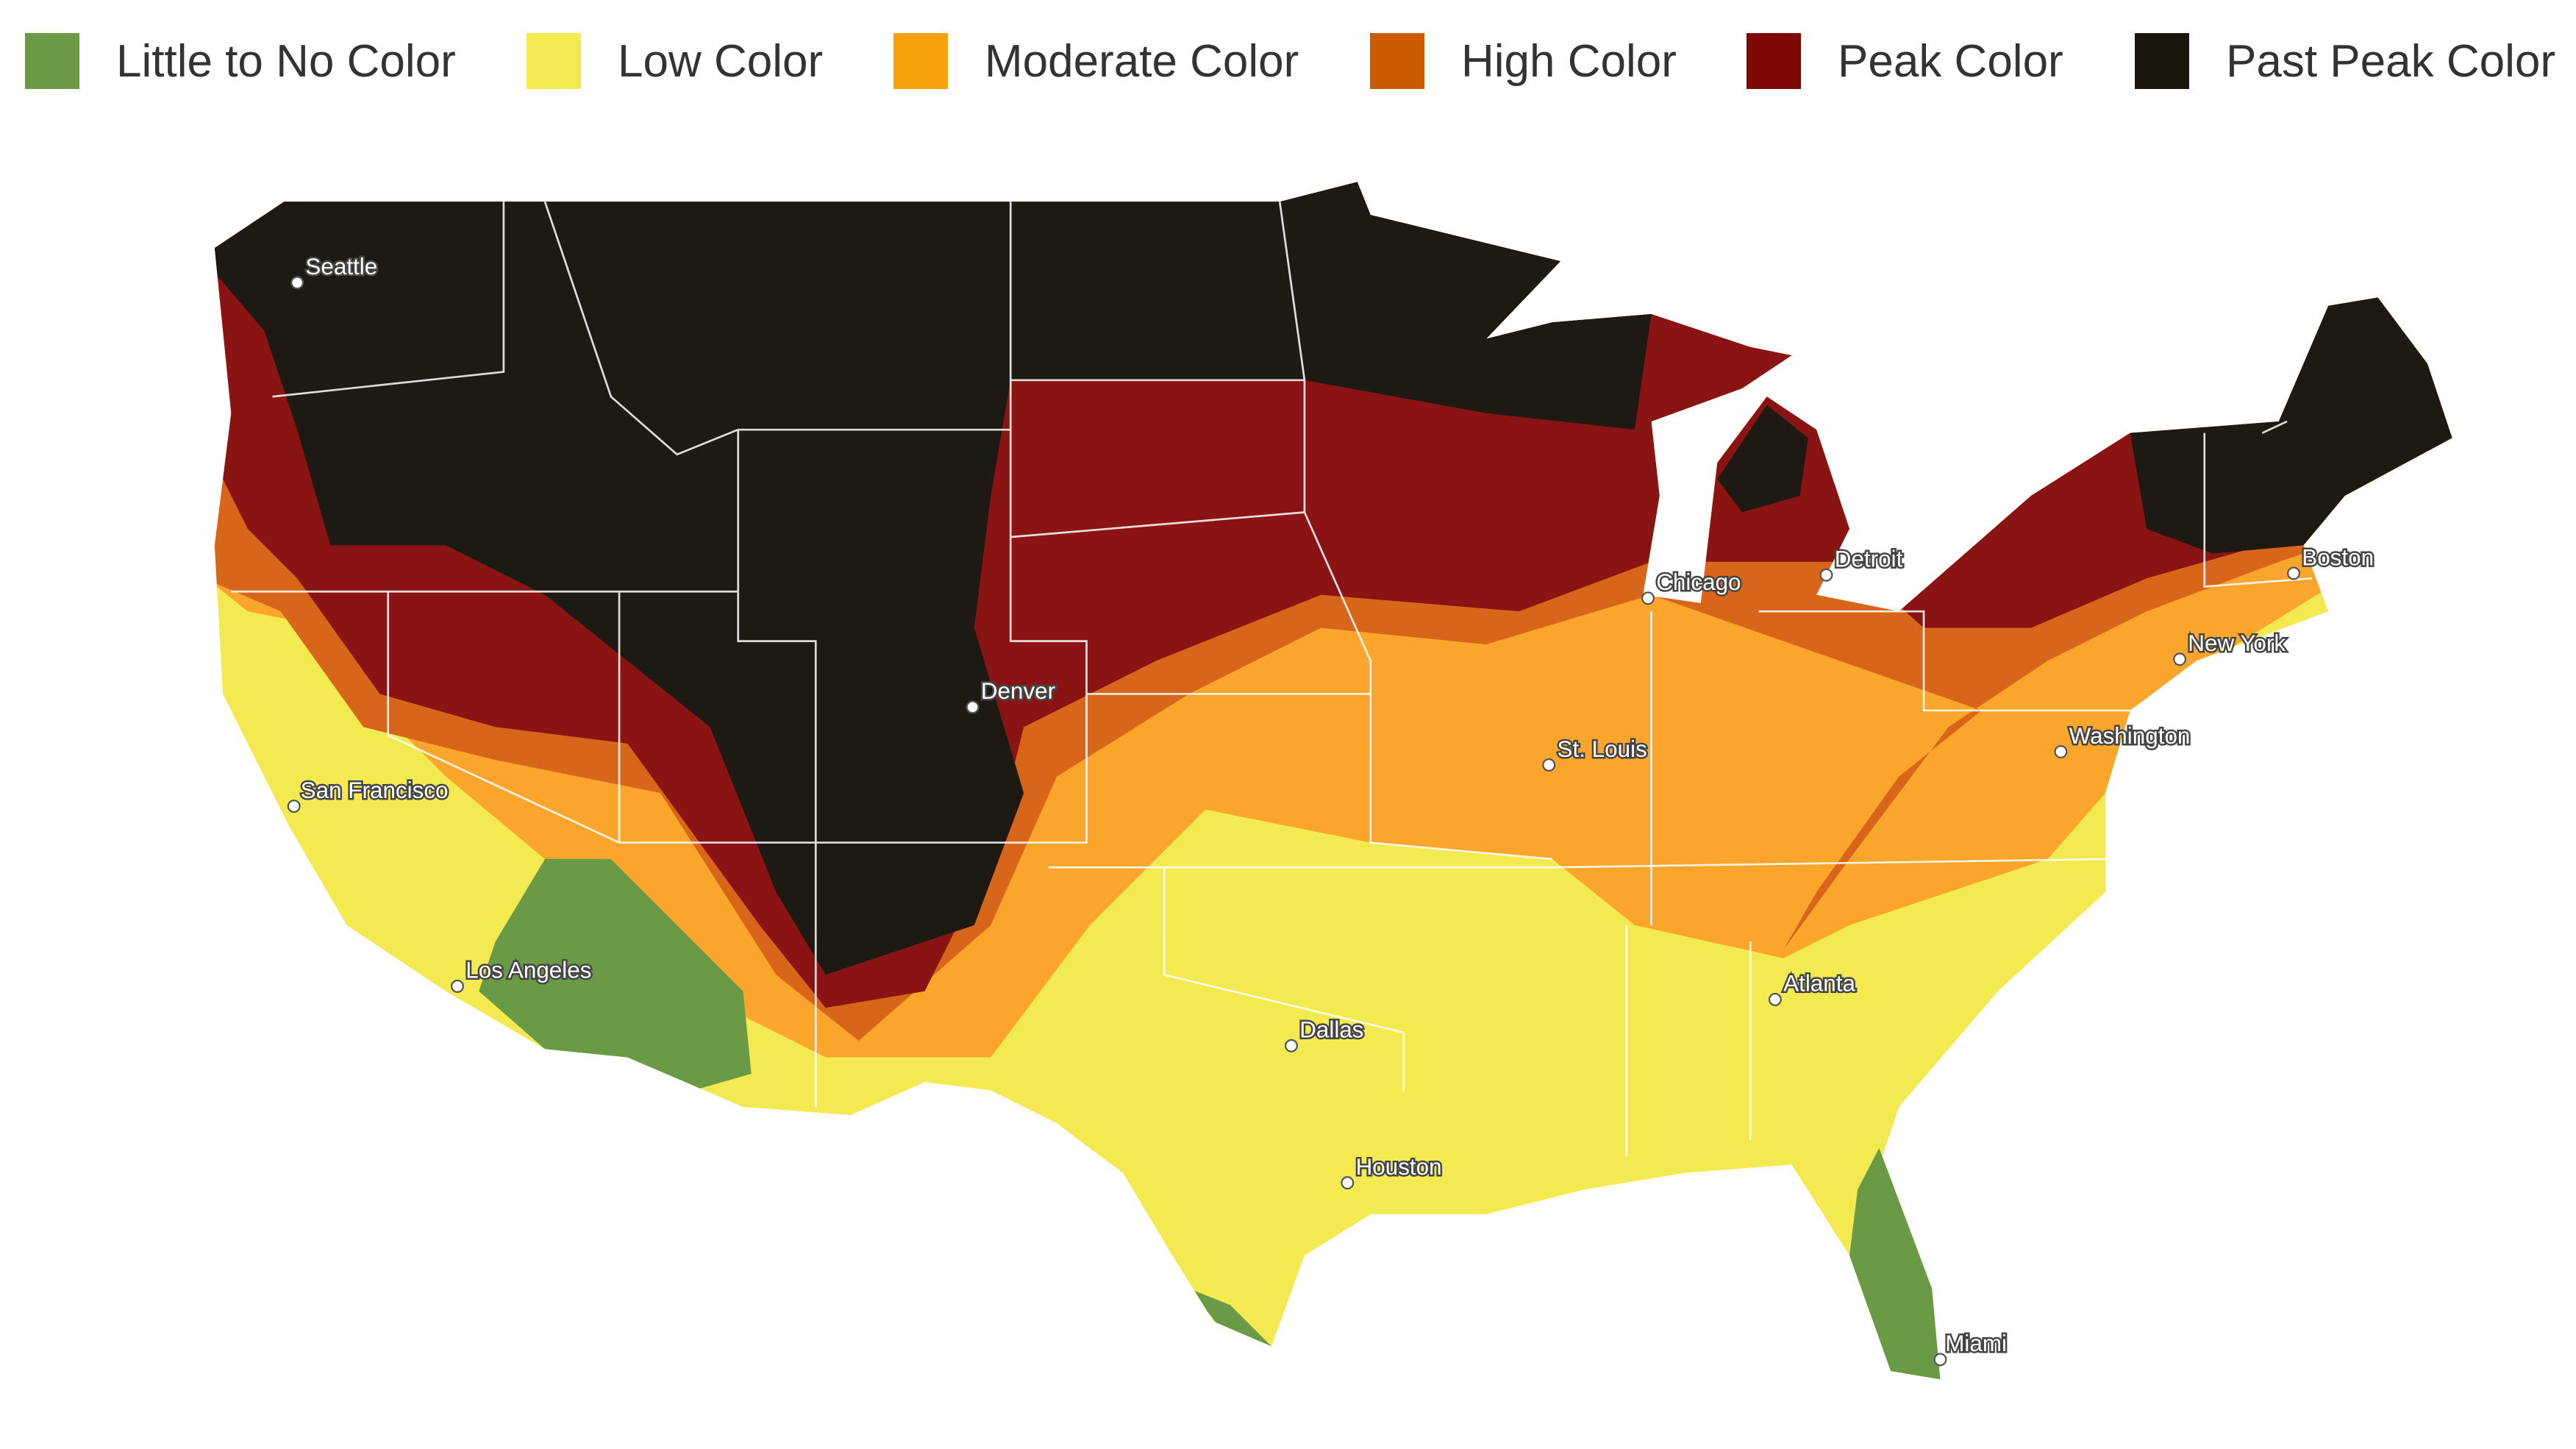 The width and height of the screenshot is (2576, 1449). What do you see at coordinates (2130, 736) in the screenshot?
I see `city-label: Washington` at bounding box center [2130, 736].